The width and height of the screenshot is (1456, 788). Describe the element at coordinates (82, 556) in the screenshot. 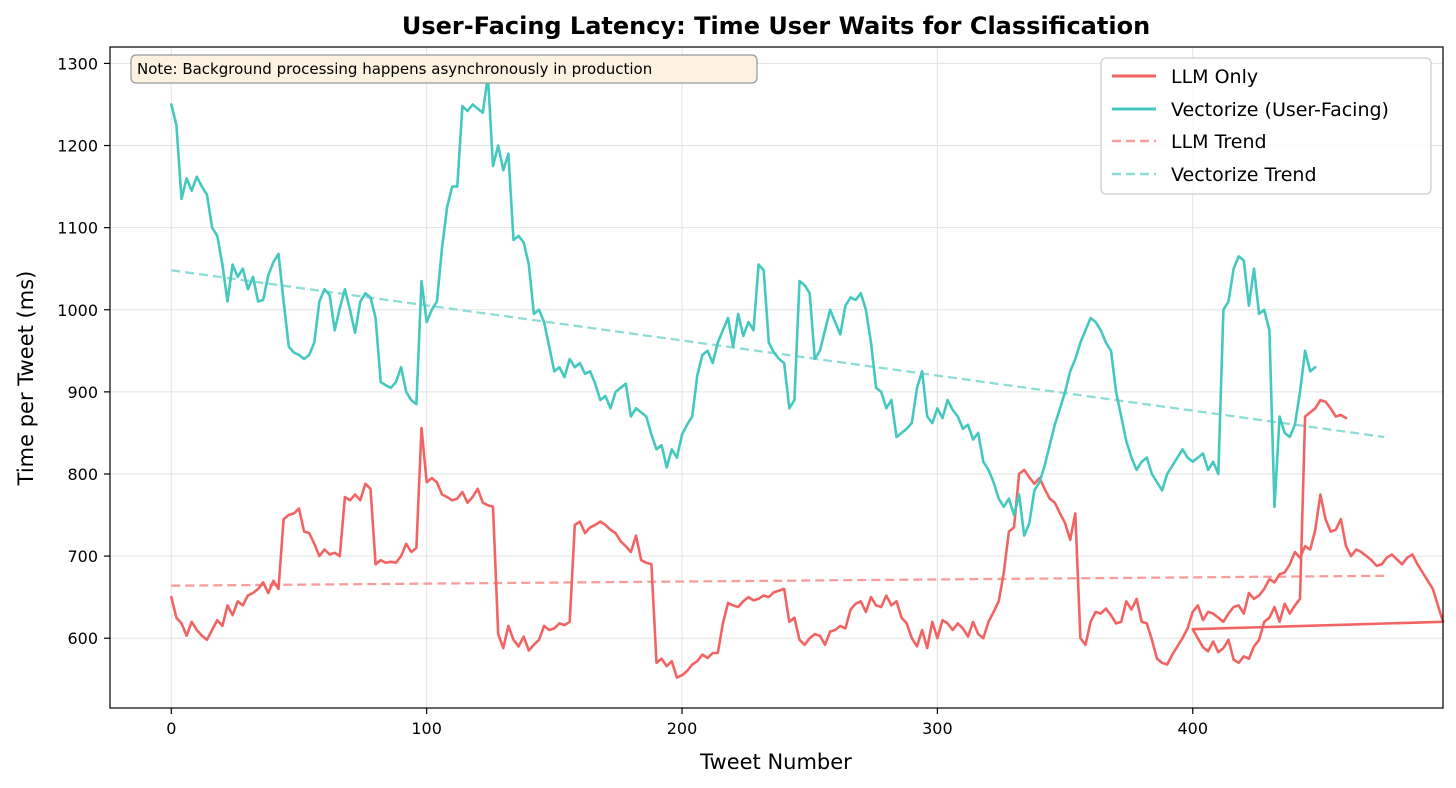

I see `y-tick-label: 700` at that location.